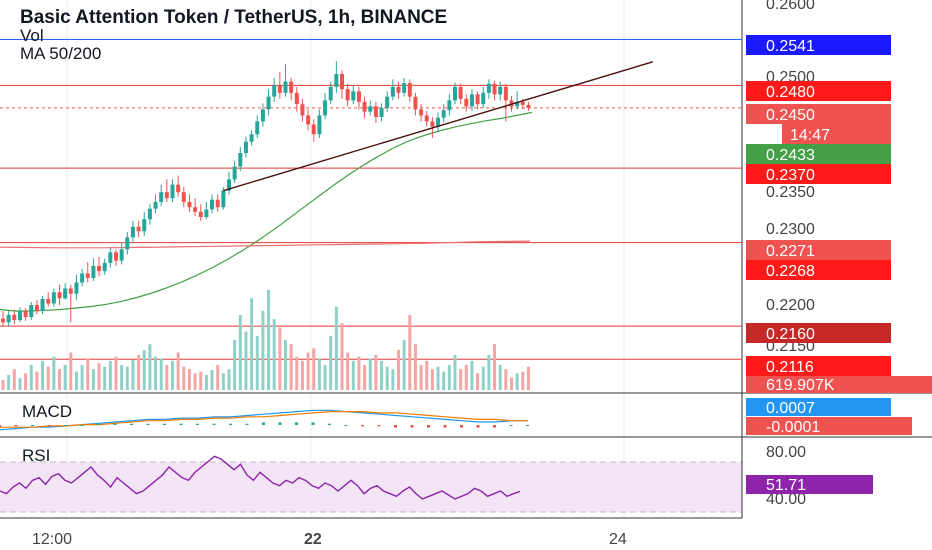 The height and width of the screenshot is (550, 932). What do you see at coordinates (790, 155) in the screenshot?
I see `ma50-tag-label: 0.2433` at bounding box center [790, 155].